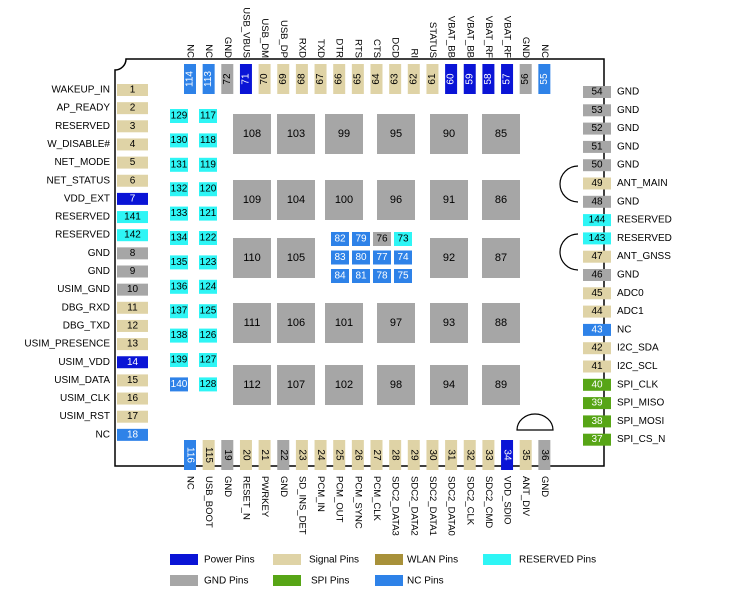  Describe the element at coordinates (597, 201) in the screenshot. I see `pin-number: 48` at that location.